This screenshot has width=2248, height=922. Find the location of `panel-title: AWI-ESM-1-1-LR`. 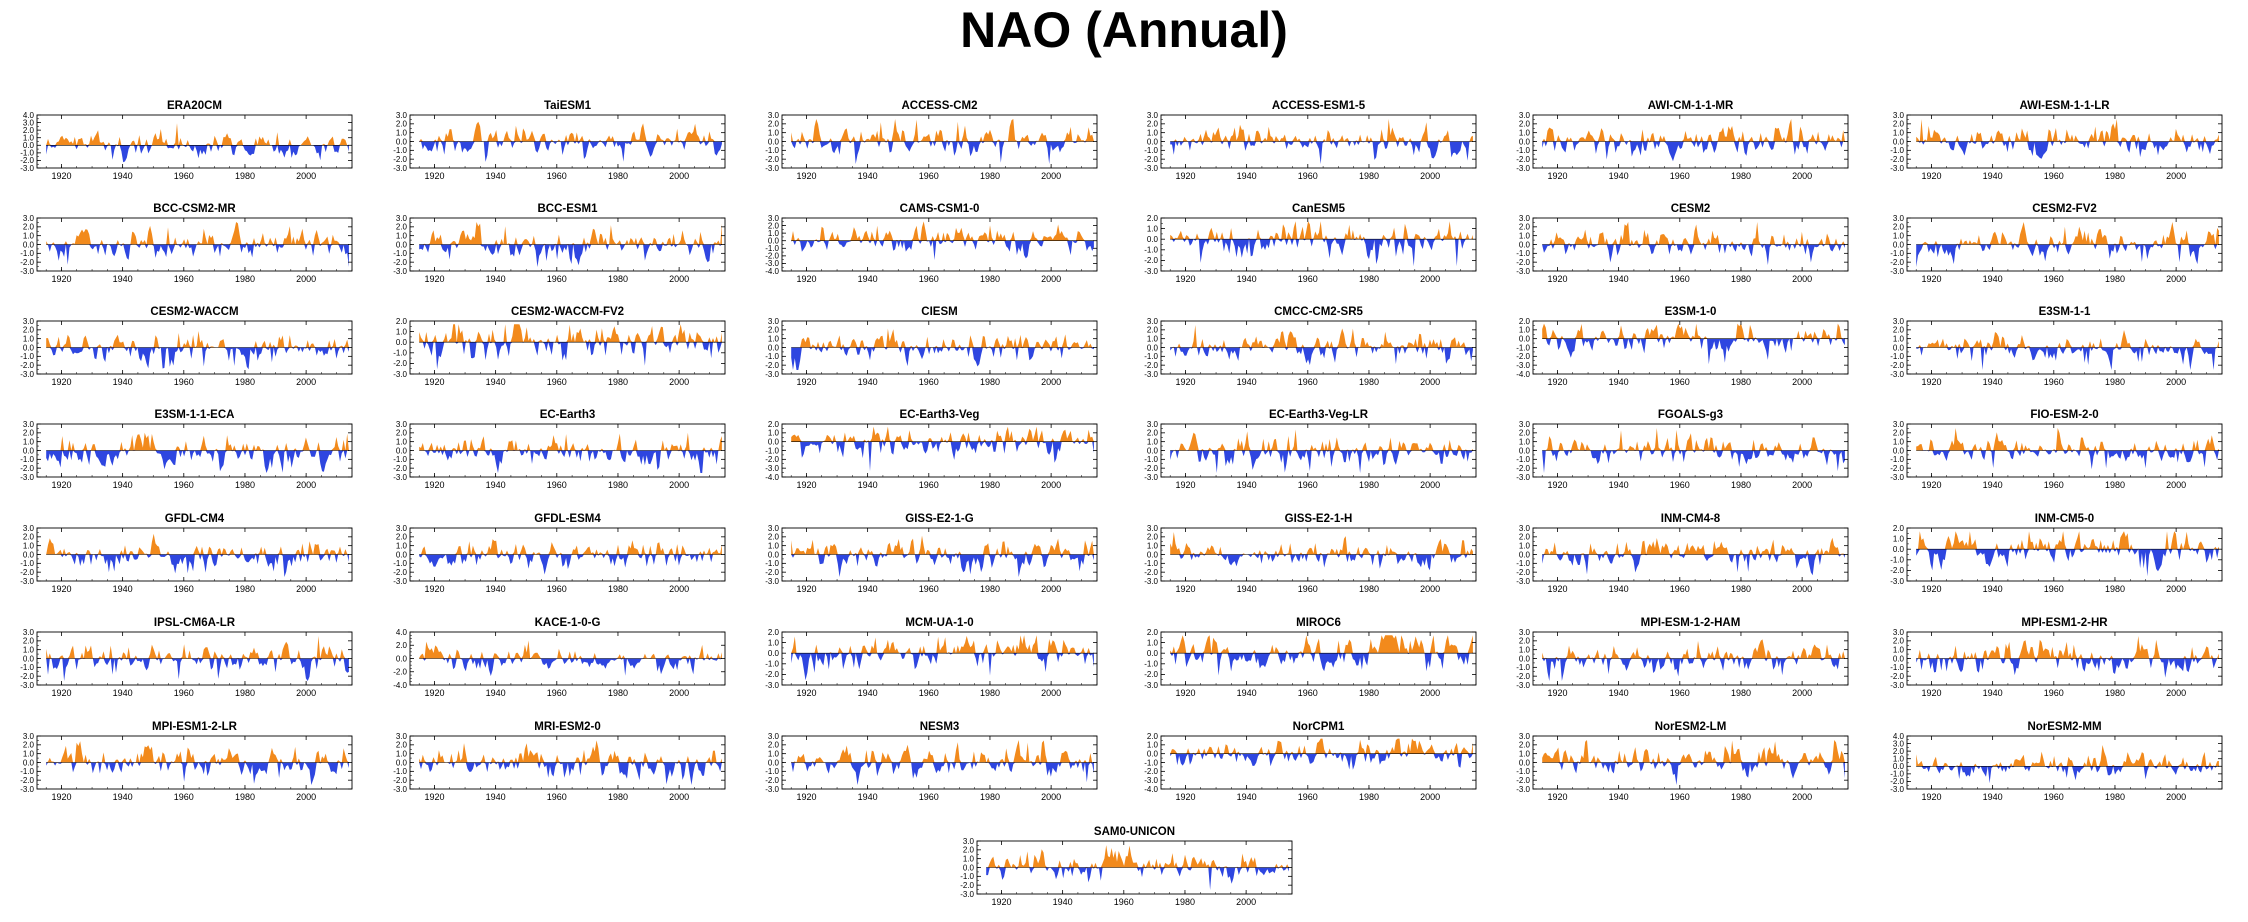

panel-title: AWI-ESM-1-1-LR is located at coordinates (2064, 106).